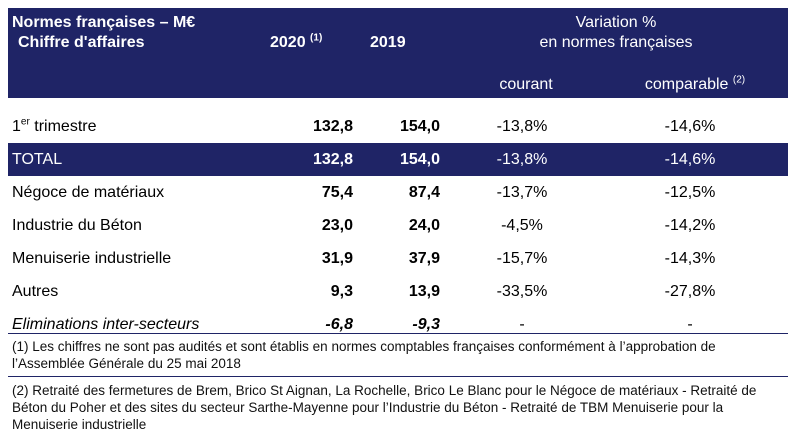 The image size is (800, 445). I want to click on header-col-2020: 2020 (1), so click(296, 41).